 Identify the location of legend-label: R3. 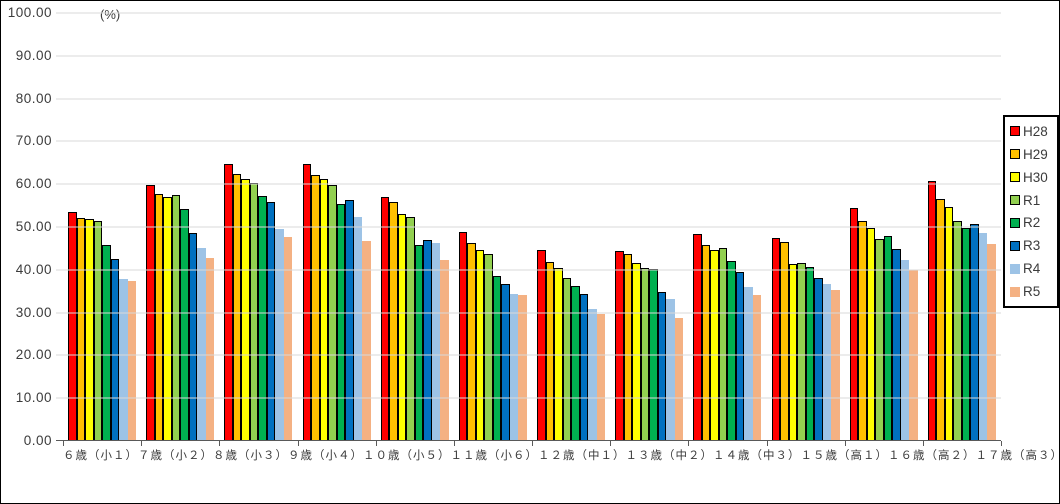
(1032, 246).